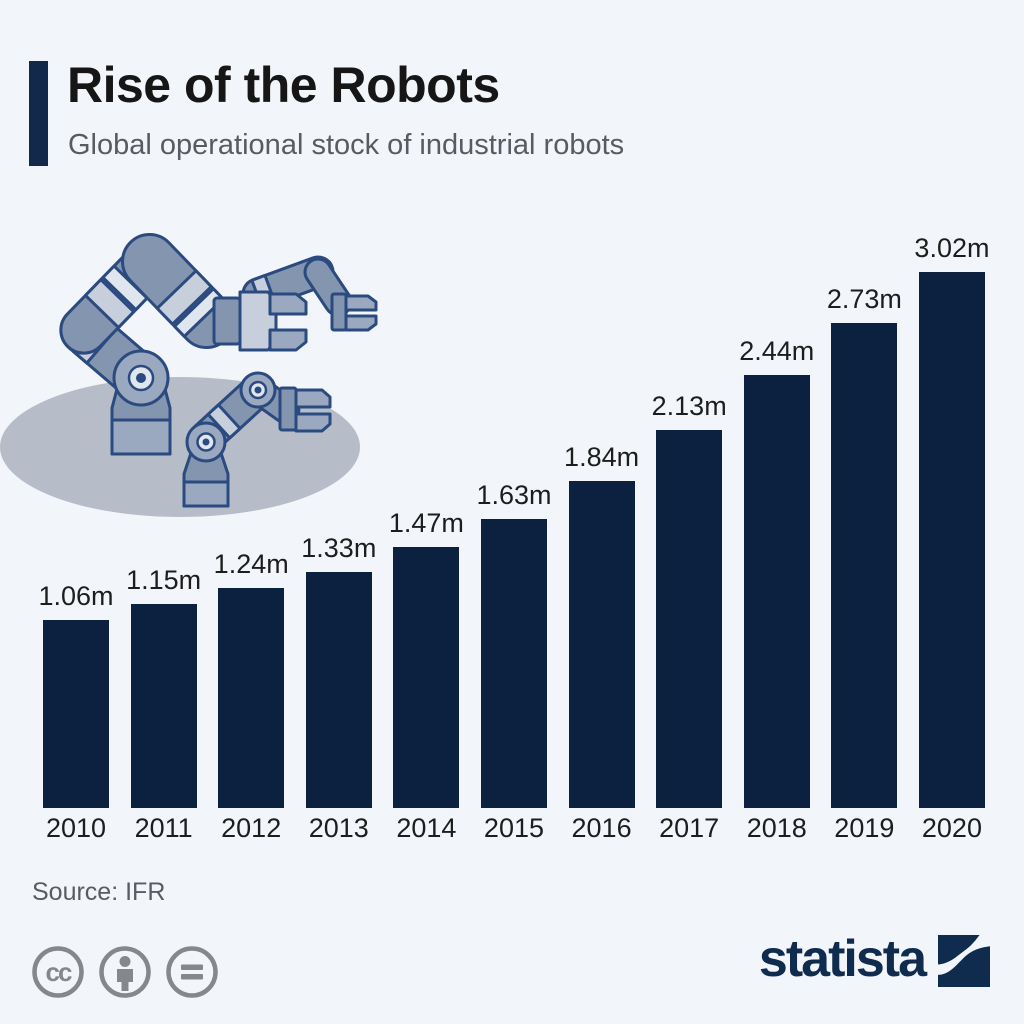 This screenshot has height=1024, width=1024. Describe the element at coordinates (76, 828) in the screenshot. I see `x-tick-label: 2010` at that location.